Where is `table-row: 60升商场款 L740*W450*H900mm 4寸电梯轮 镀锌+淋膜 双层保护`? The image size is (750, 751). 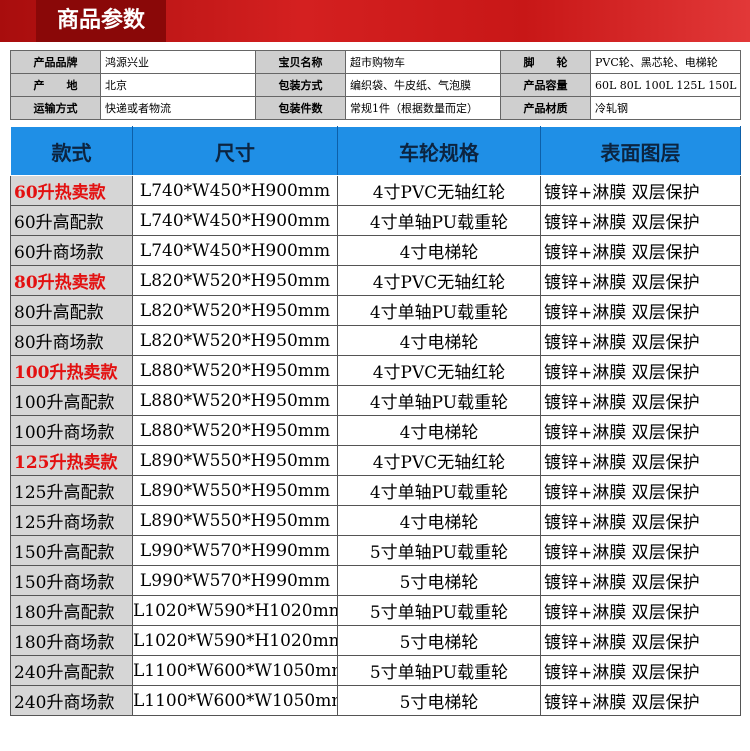
table-row: 60升商场款 L740*W450*H900mm 4寸电梯轮 镀锌+淋膜 双层保护 is located at coordinates (375, 250).